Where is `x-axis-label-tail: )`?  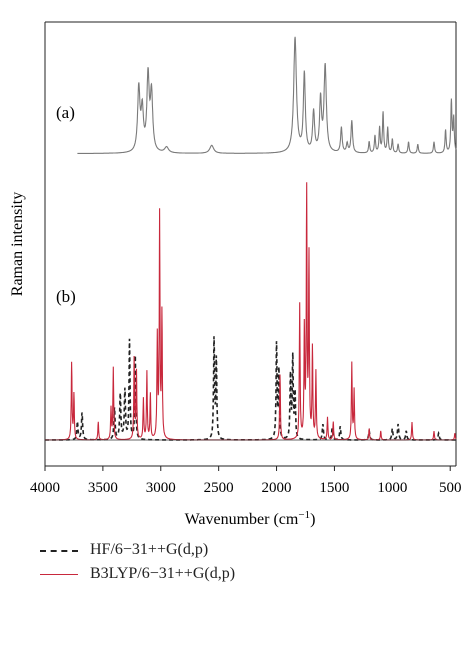 x-axis-label-tail: ) is located at coordinates (312, 519).